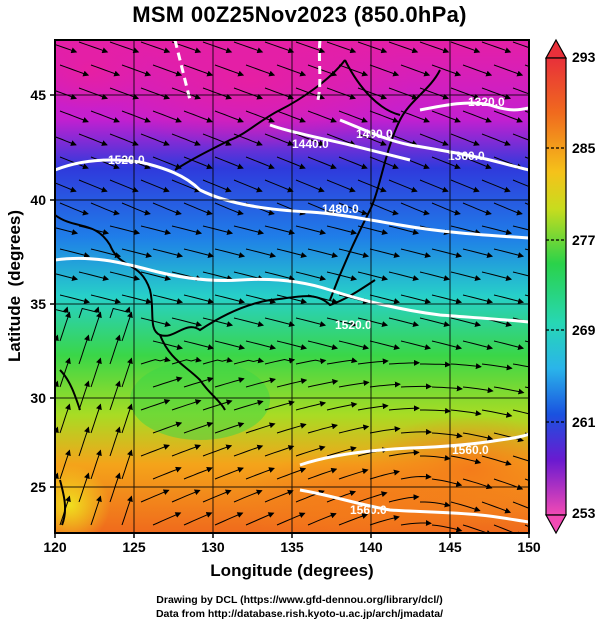 The width and height of the screenshot is (599, 625). I want to click on contour-label: 1480.0, so click(340, 209).